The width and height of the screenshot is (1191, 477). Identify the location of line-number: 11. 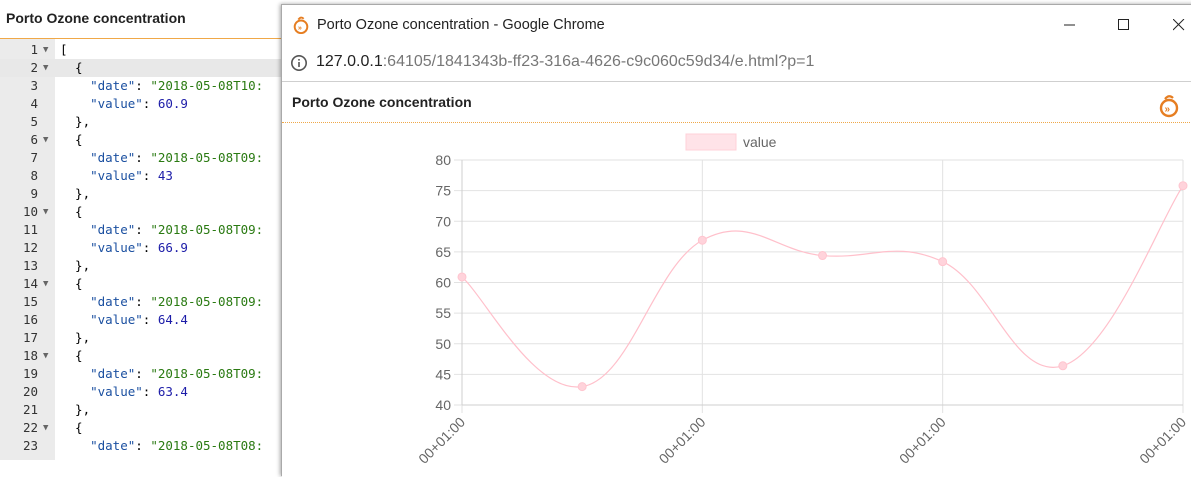
(30, 229).